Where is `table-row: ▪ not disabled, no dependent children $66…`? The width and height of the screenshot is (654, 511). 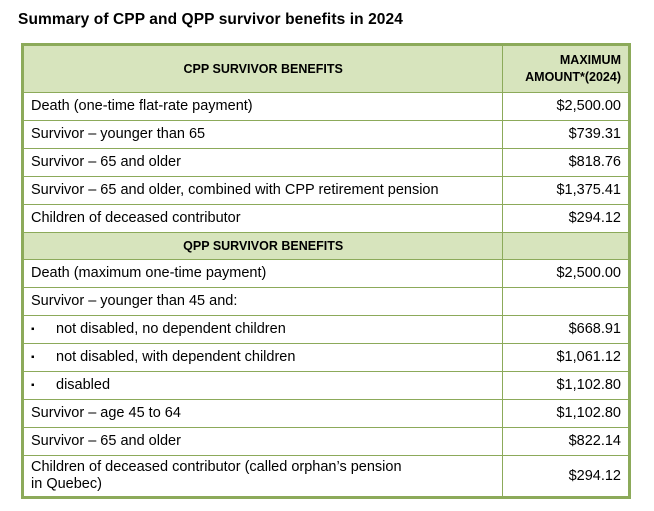
table-row: ▪ not disabled, no dependent children $66… is located at coordinates (325, 329).